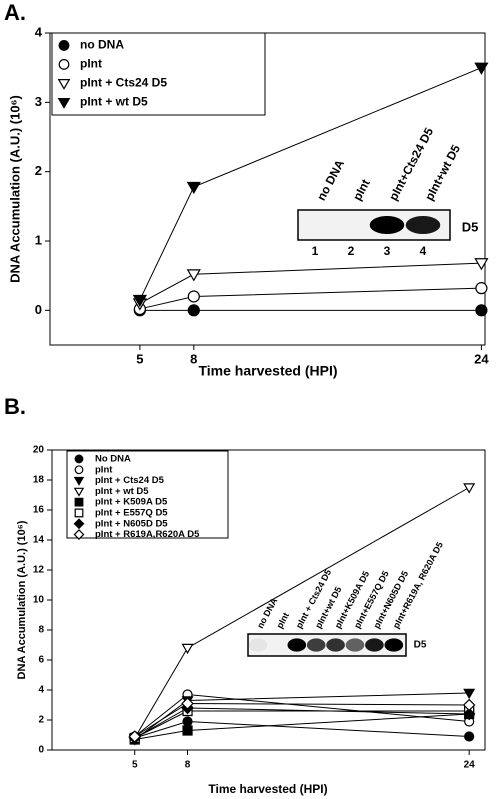  What do you see at coordinates (39, 570) in the screenshot?
I see `y-tick-label: 12` at bounding box center [39, 570].